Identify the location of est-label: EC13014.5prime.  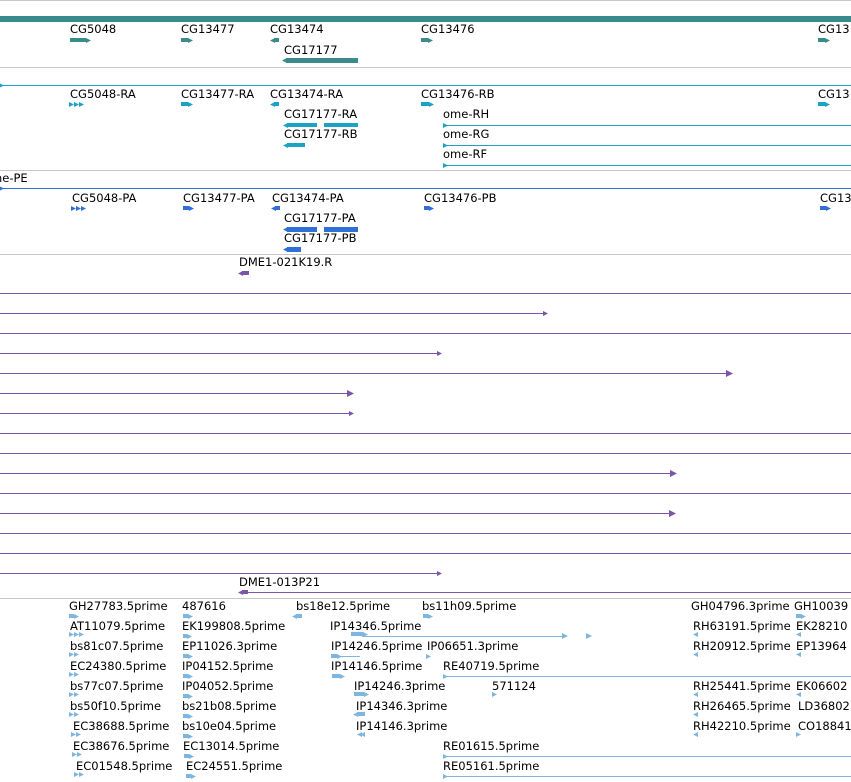
(231, 746).